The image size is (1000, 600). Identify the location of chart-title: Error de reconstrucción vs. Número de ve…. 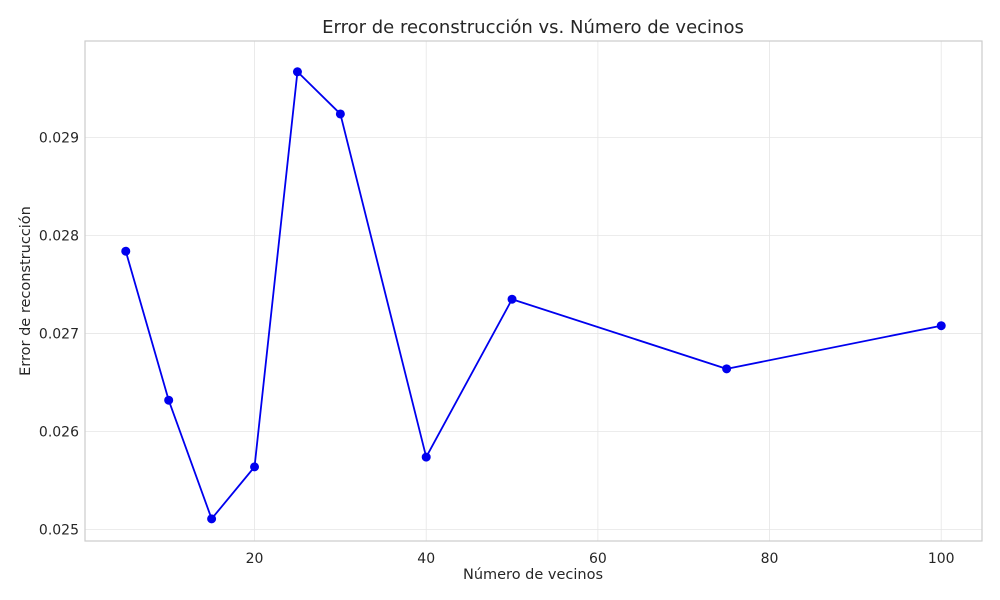
(533, 27).